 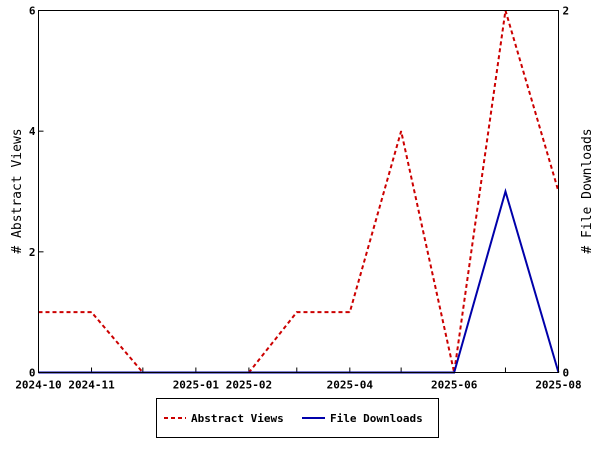 What do you see at coordinates (587, 190) in the screenshot?
I see `y2-axis-label: # File Downloads` at bounding box center [587, 190].